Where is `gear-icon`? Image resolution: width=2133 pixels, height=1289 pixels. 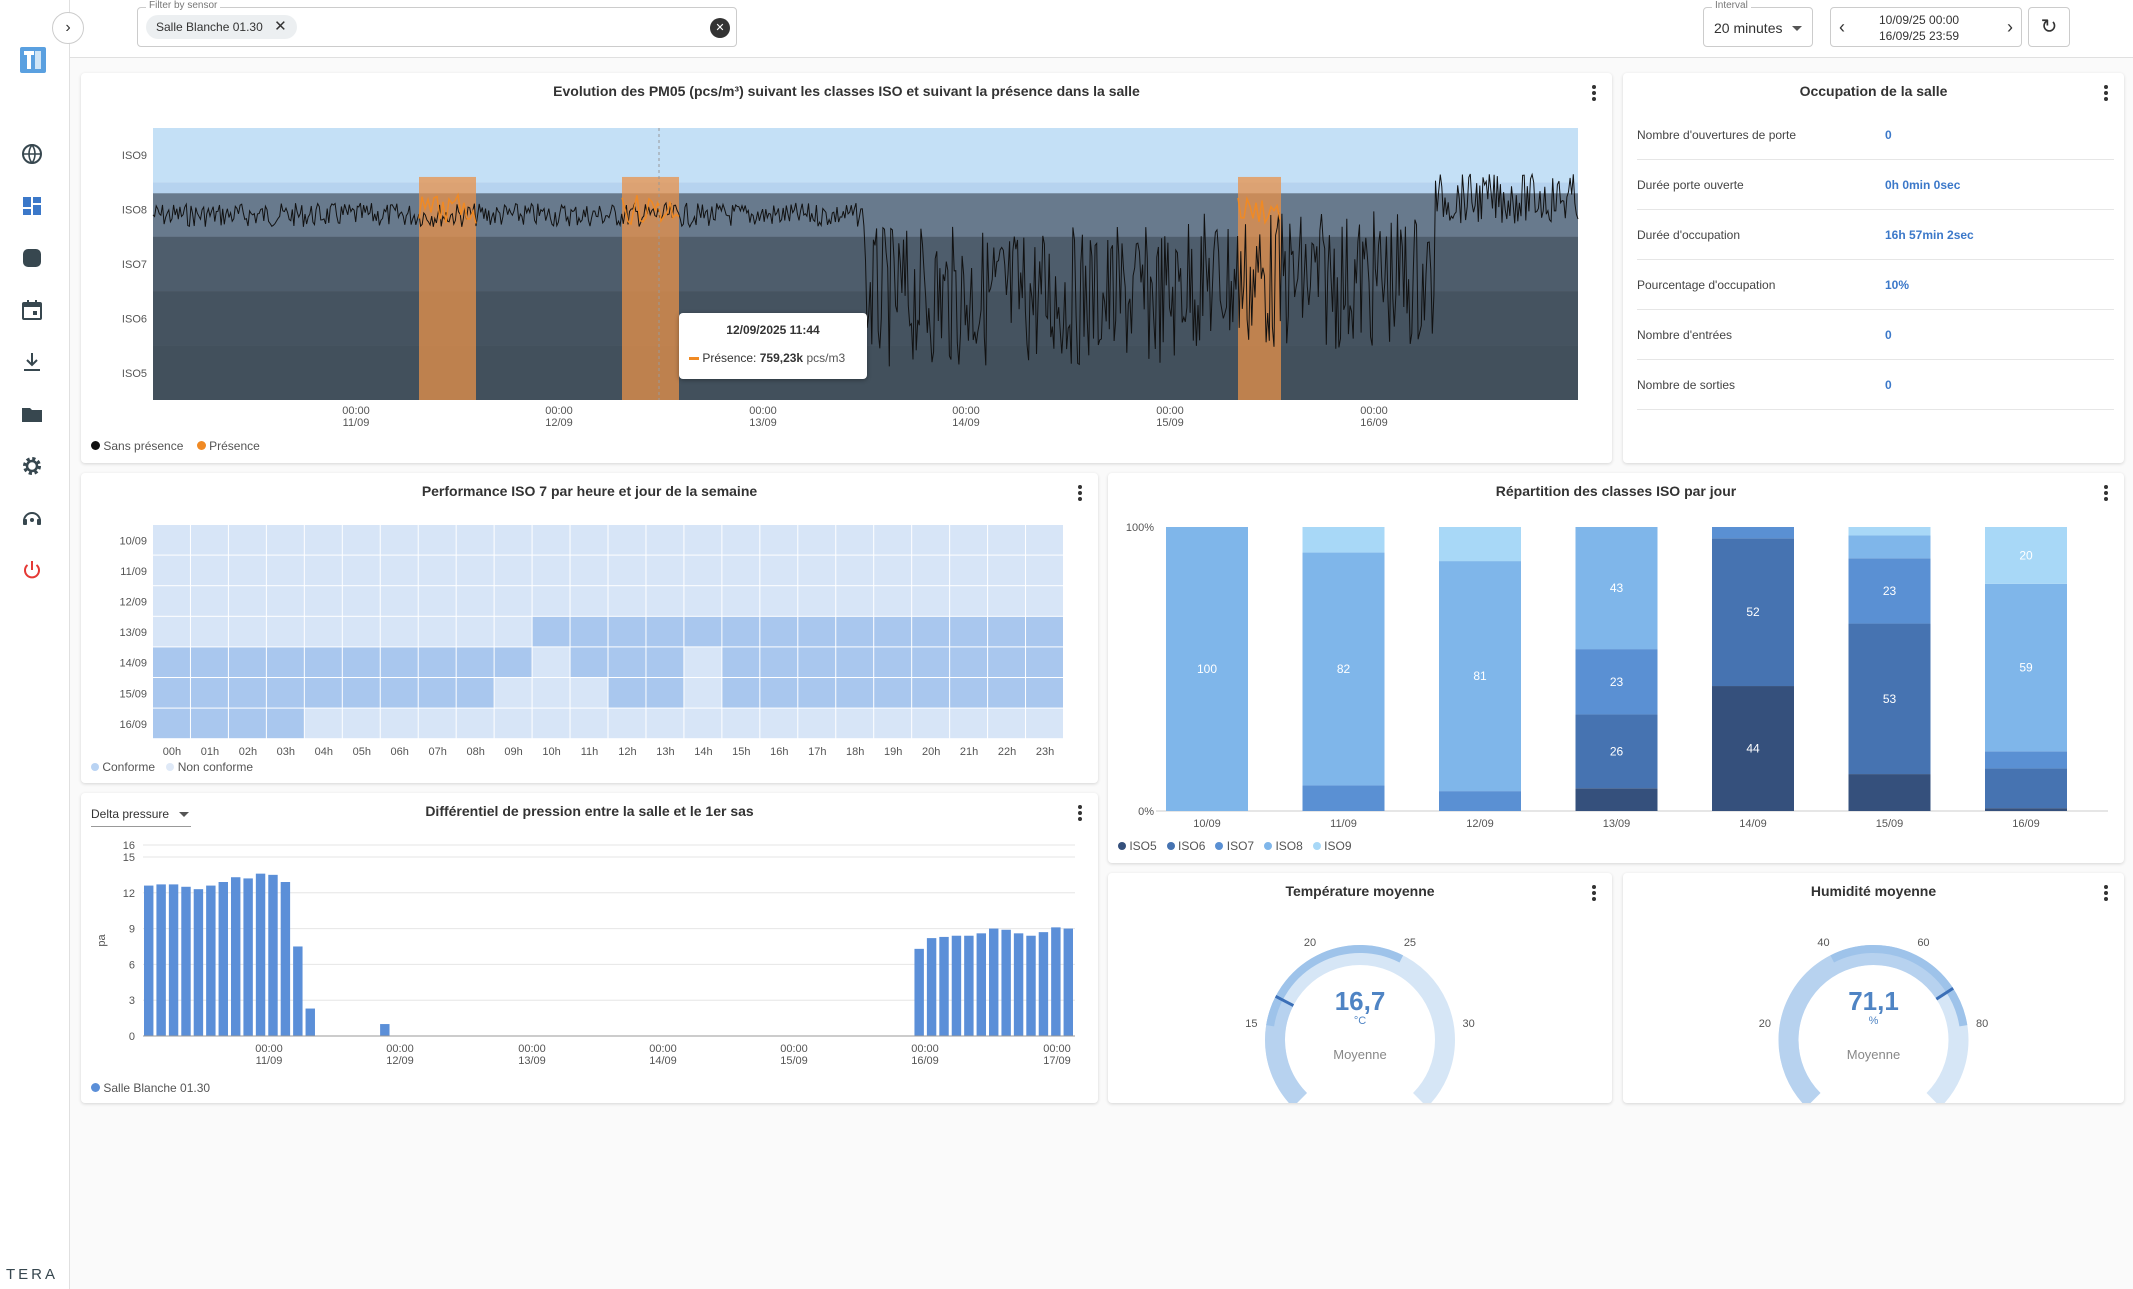
gear-icon is located at coordinates (32, 466).